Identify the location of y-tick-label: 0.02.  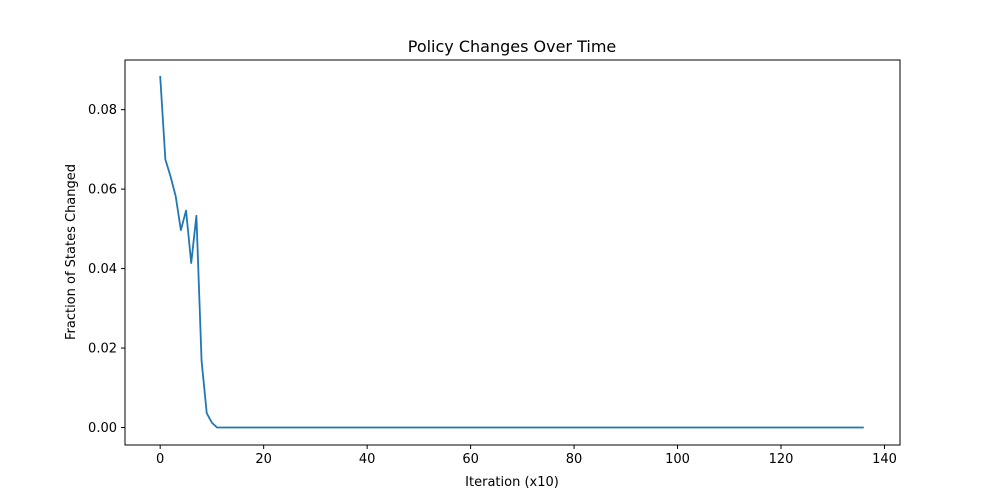
(102, 349).